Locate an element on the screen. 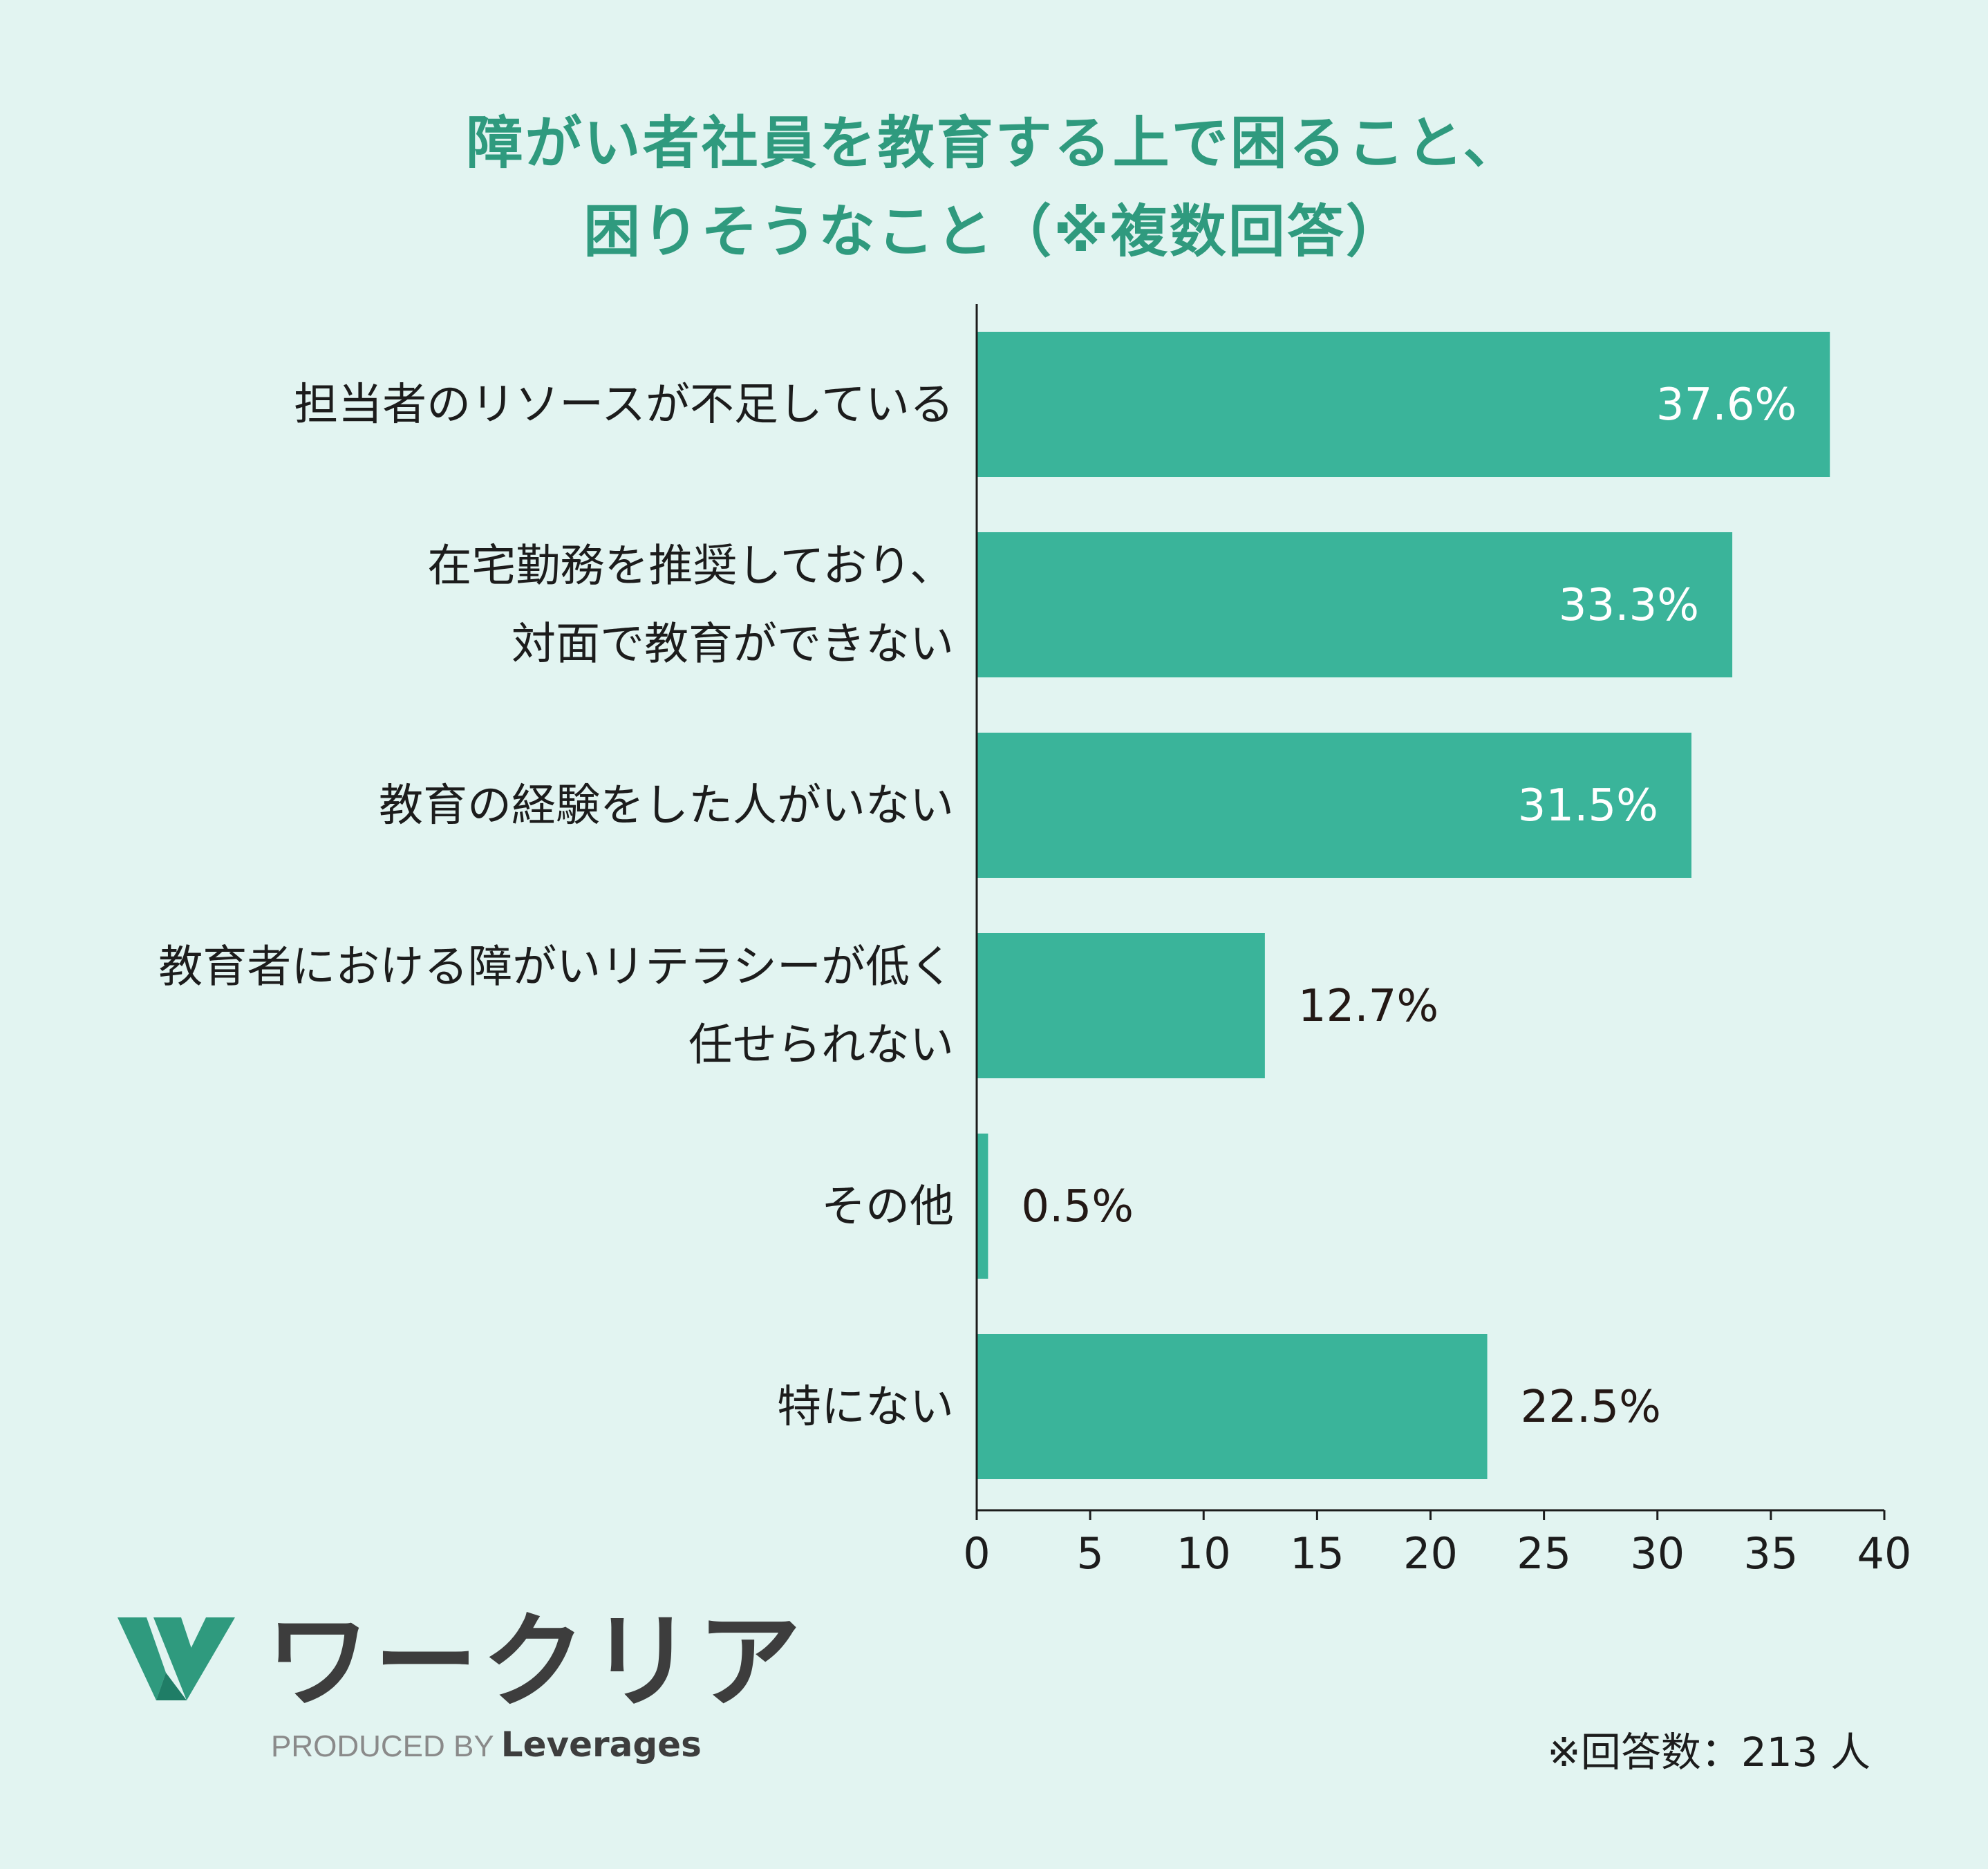 The image size is (1988, 1869). brand-logo: ワークリア PRODUCED BY Leverages is located at coordinates (460, 1687).